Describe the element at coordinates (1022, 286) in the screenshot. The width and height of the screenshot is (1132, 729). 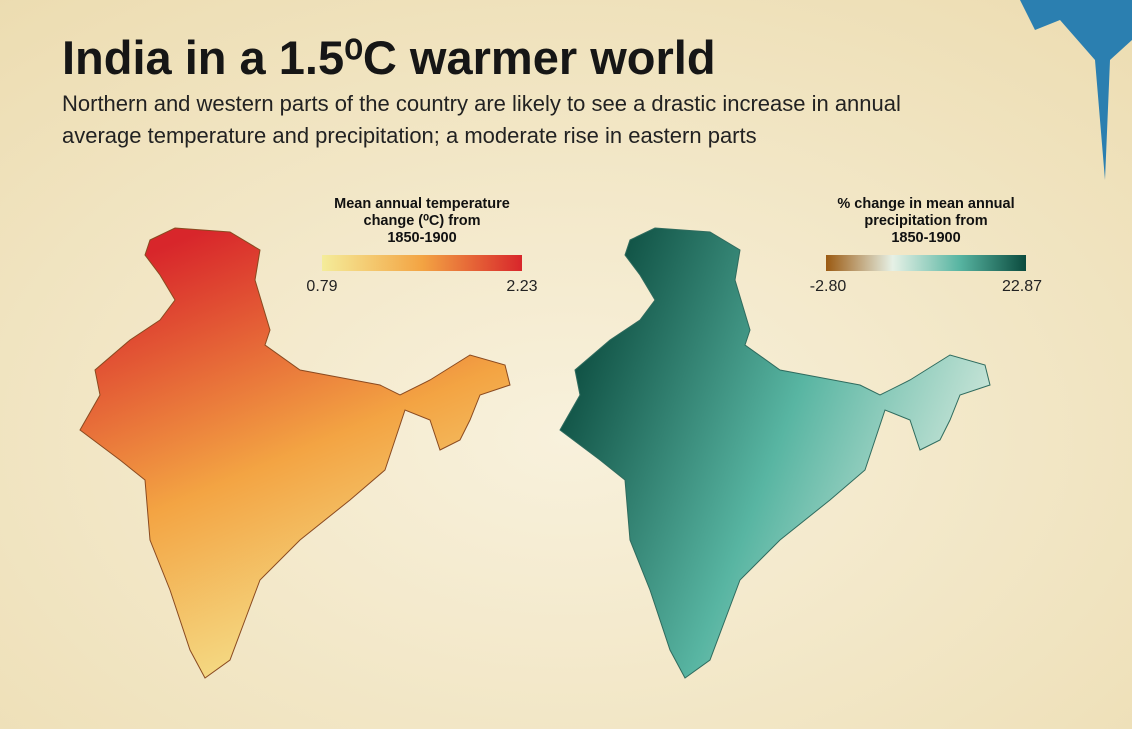
I see `legend-max: 22.87` at that location.